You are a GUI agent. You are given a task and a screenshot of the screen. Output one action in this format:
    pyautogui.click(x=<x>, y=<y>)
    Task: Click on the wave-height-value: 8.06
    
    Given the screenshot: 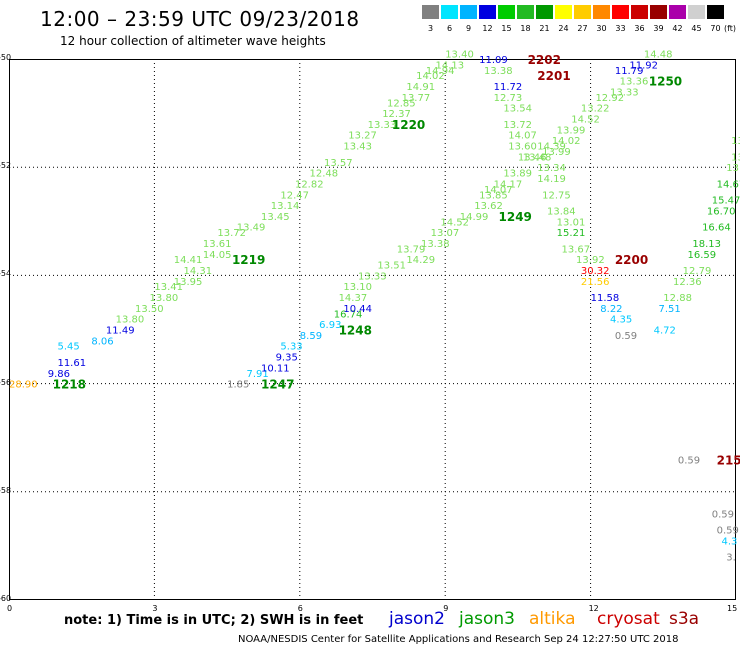 What is the action you would take?
    pyautogui.click(x=102, y=341)
    